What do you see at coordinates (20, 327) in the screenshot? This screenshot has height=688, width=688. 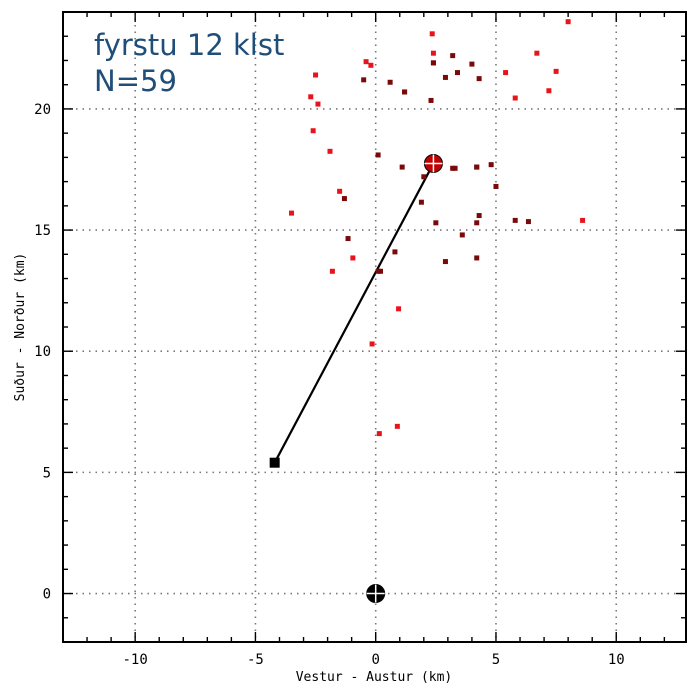 I see `y-axis-label: Suður - Norður (km)` at bounding box center [20, 327].